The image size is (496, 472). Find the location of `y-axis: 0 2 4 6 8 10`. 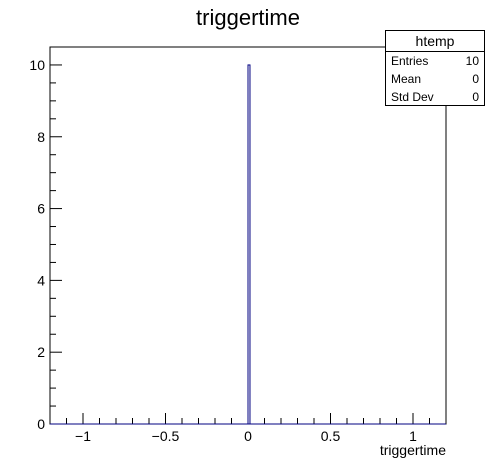

y-axis: 0 2 4 6 8 10 is located at coordinates (45, 244).